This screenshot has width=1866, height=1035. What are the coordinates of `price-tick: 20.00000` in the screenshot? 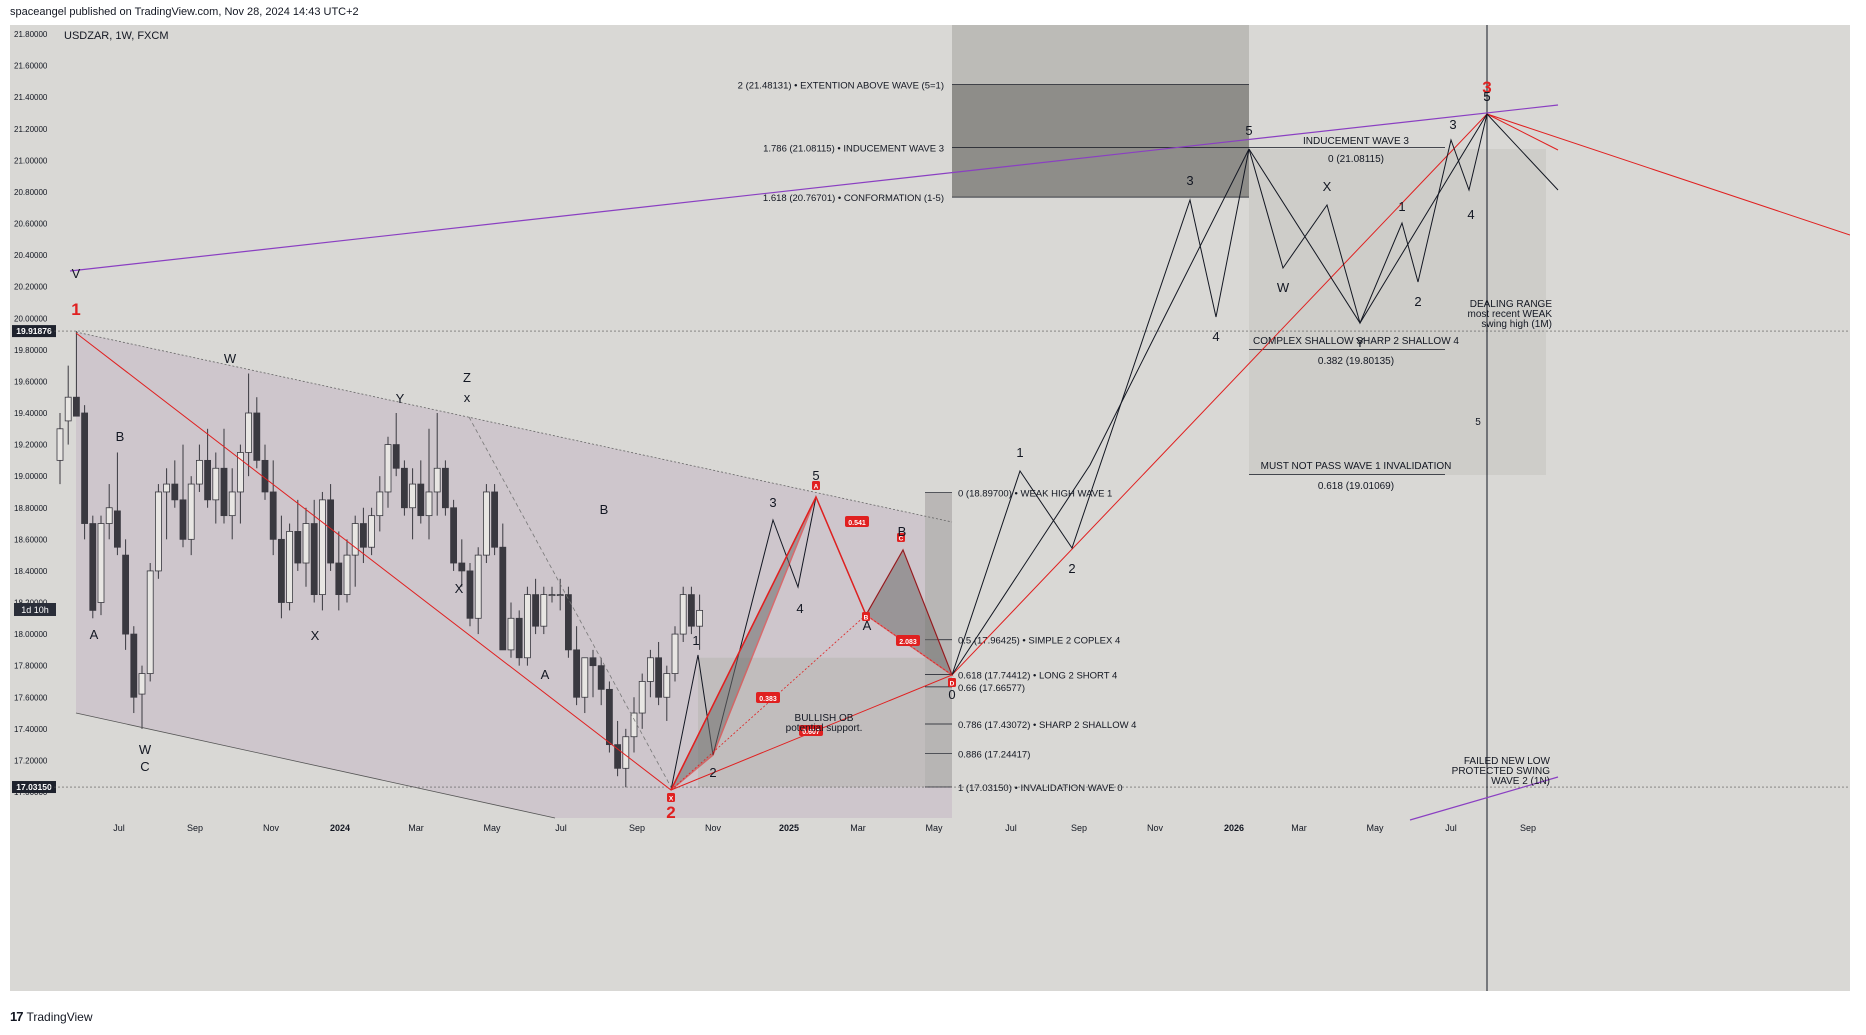 It's located at (31, 318).